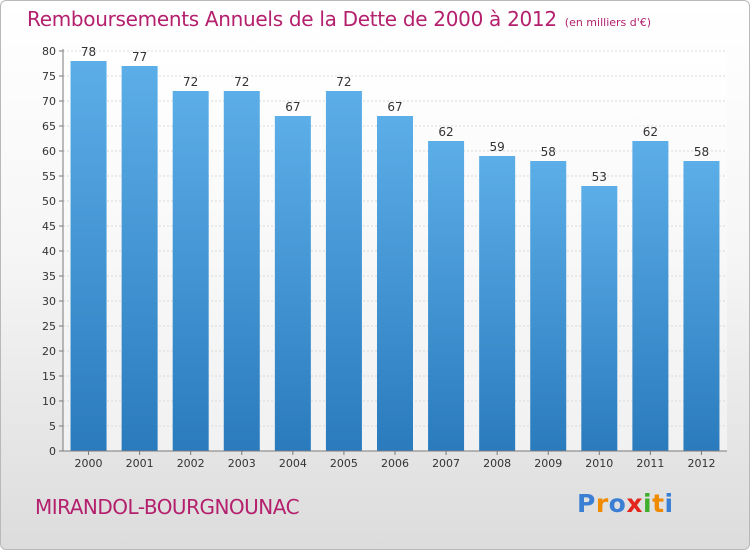 The height and width of the screenshot is (550, 750). I want to click on x-tick-label-2000: 2000, so click(89, 463).